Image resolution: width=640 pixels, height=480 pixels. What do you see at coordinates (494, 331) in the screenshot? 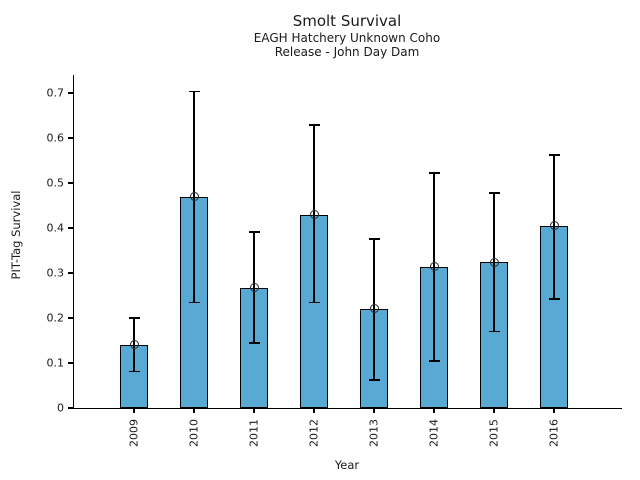
I see `error-cap-bottom-2015` at bounding box center [494, 331].